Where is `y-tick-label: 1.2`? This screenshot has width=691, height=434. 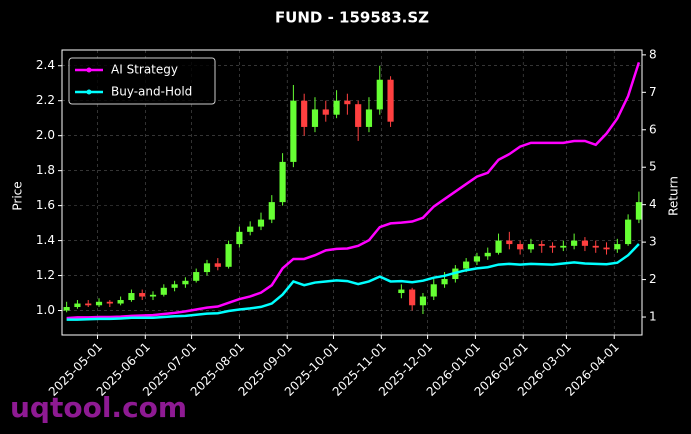
y-tick-label: 1.2 is located at coordinates (45, 275).